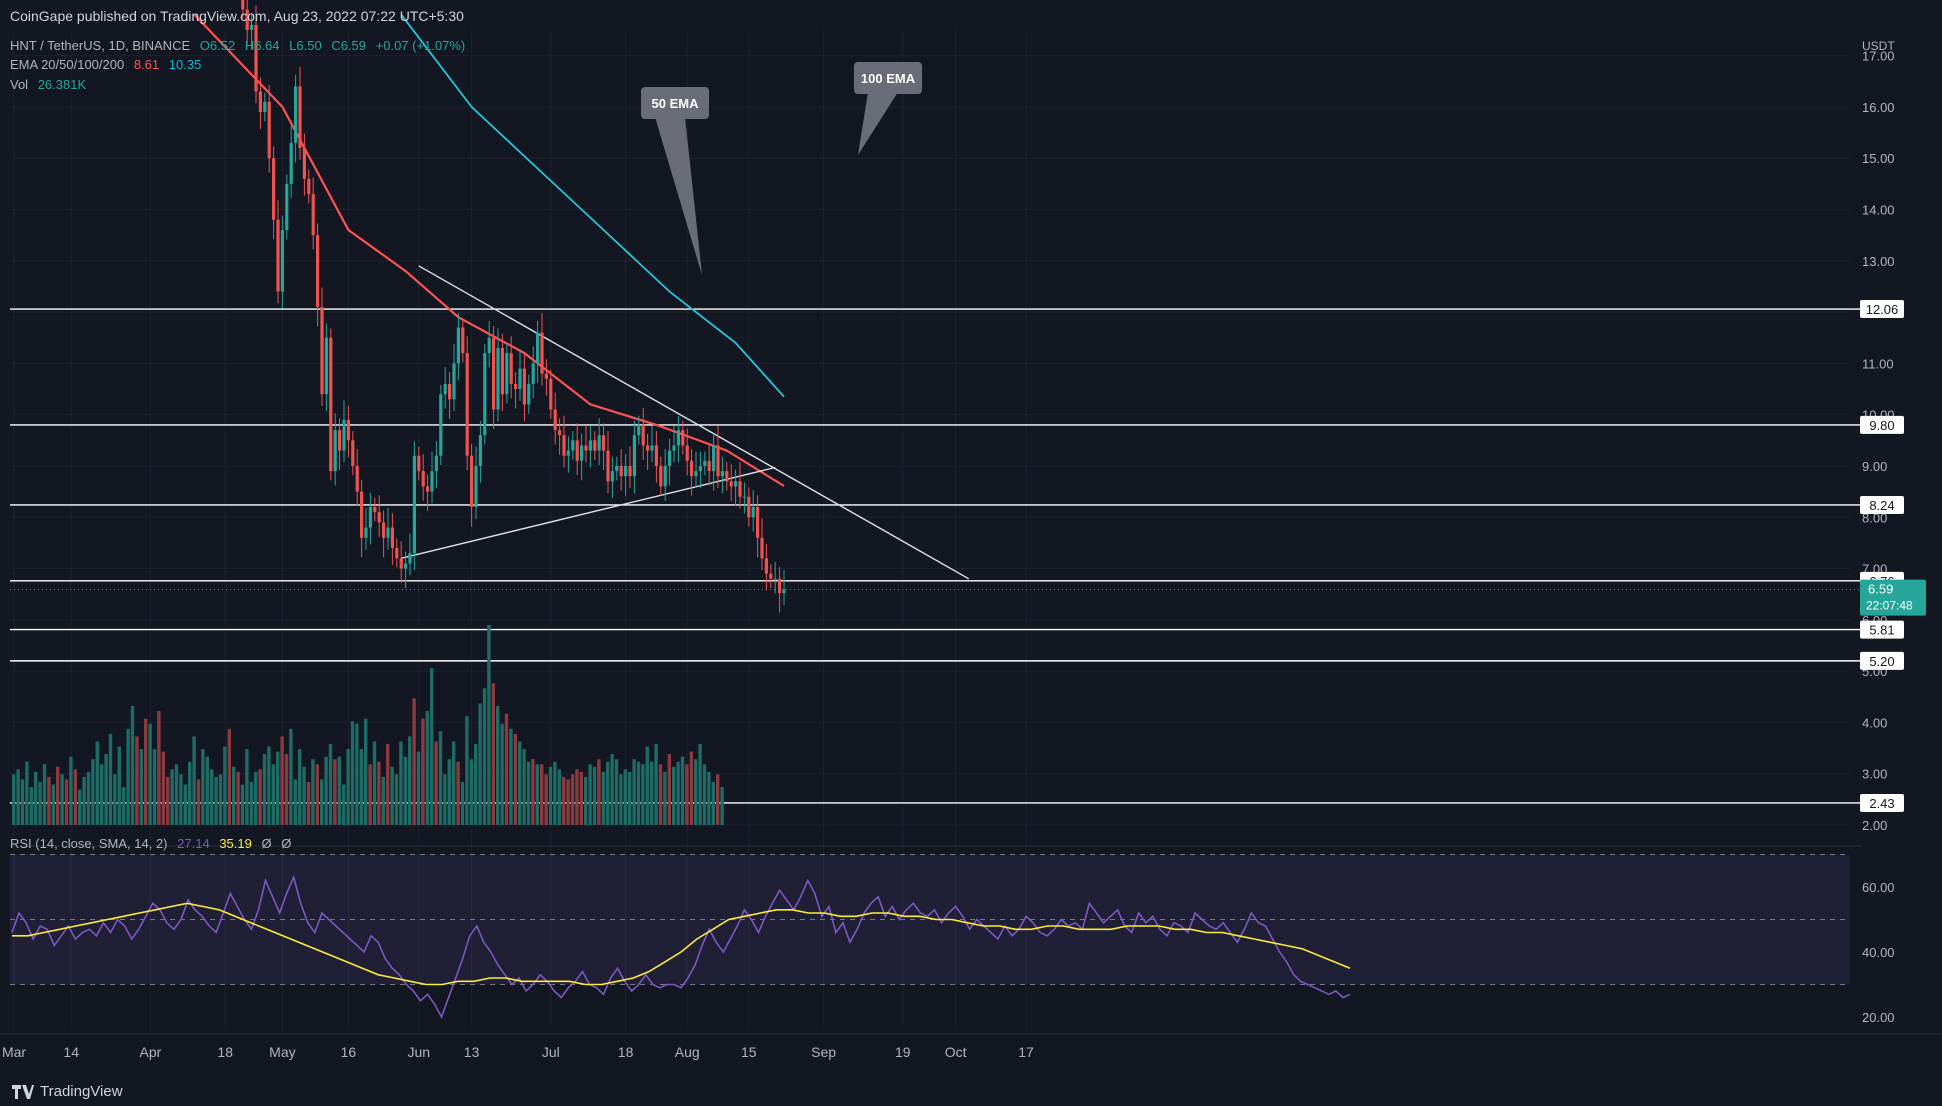 This screenshot has width=1942, height=1106. I want to click on ema50-line, so click(489, 250).